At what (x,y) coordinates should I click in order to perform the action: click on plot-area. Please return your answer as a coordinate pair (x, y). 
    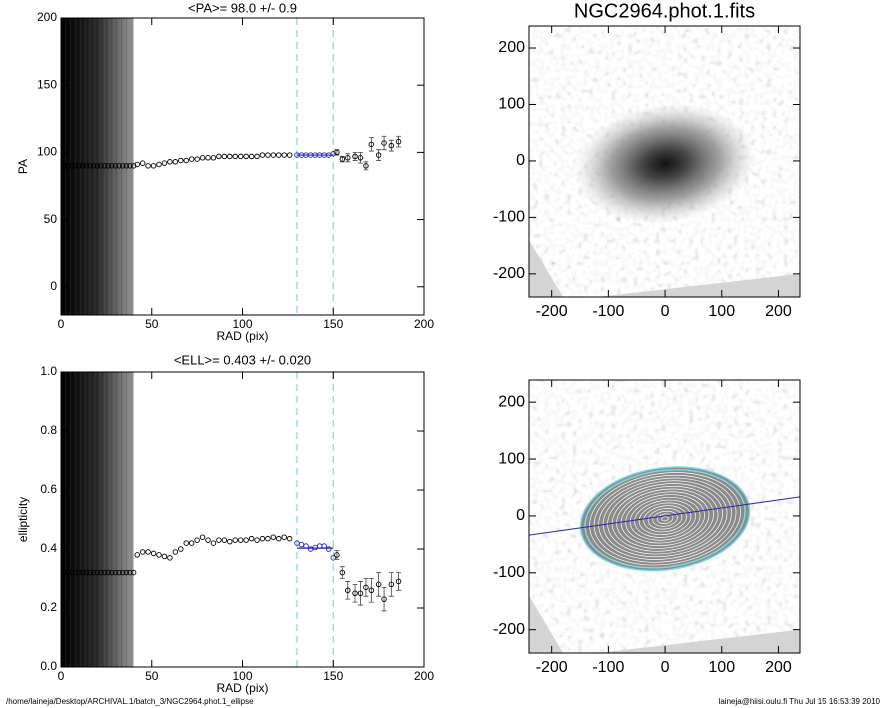
    Looking at the image, I should click on (664, 516).